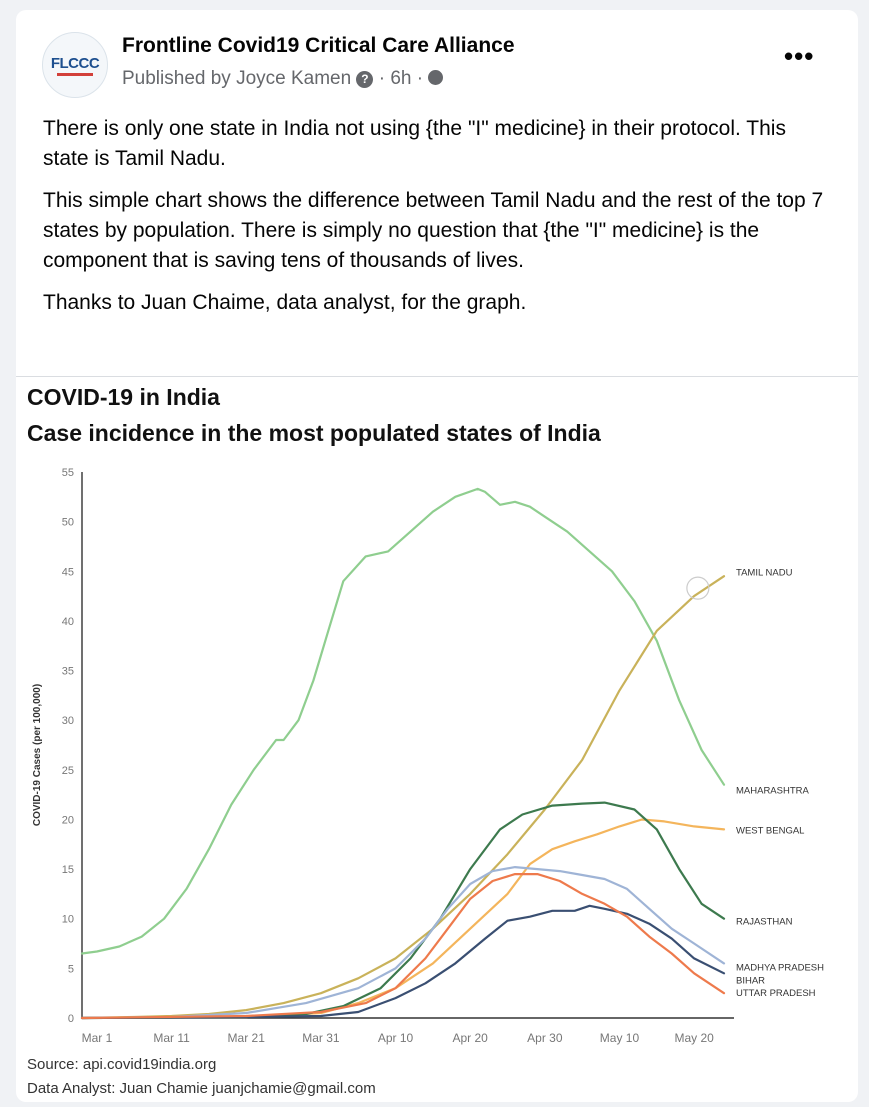 The image size is (869, 1107). I want to click on y-tick-label: 0, so click(71, 1019).